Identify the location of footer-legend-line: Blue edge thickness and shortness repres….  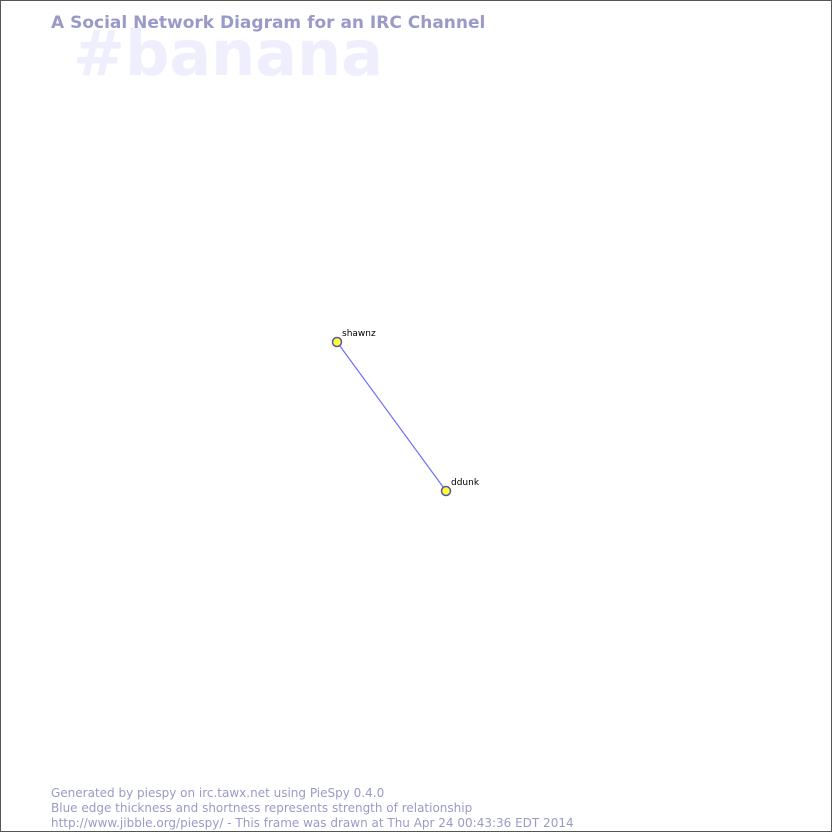
(262, 808).